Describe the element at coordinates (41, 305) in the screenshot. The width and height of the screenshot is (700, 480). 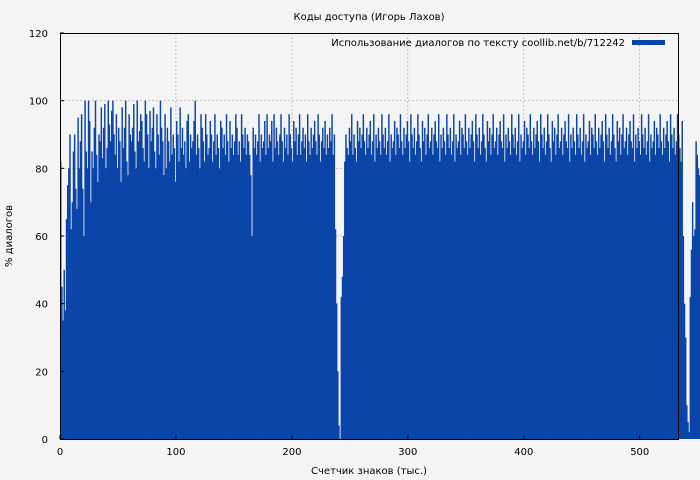
I see `y-tick-label: 40` at that location.